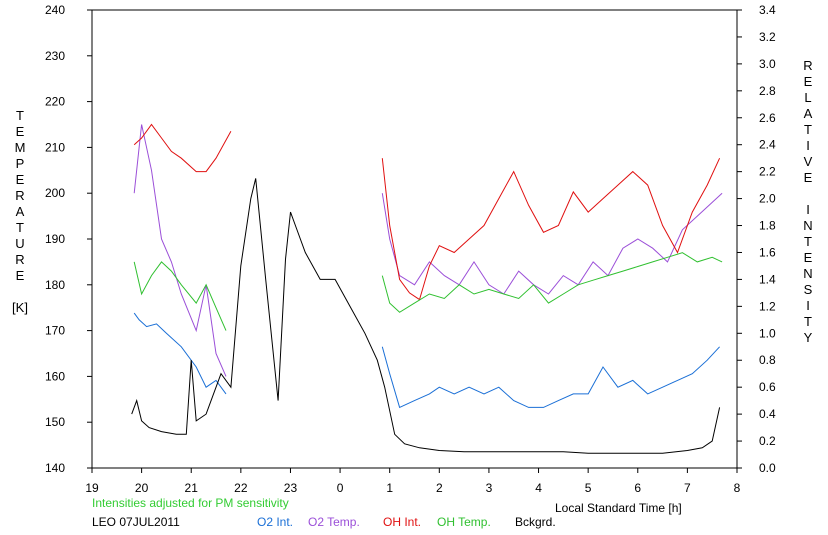 The image size is (828, 535). I want to click on station-label: LEO 07JUL2011, so click(136, 522).